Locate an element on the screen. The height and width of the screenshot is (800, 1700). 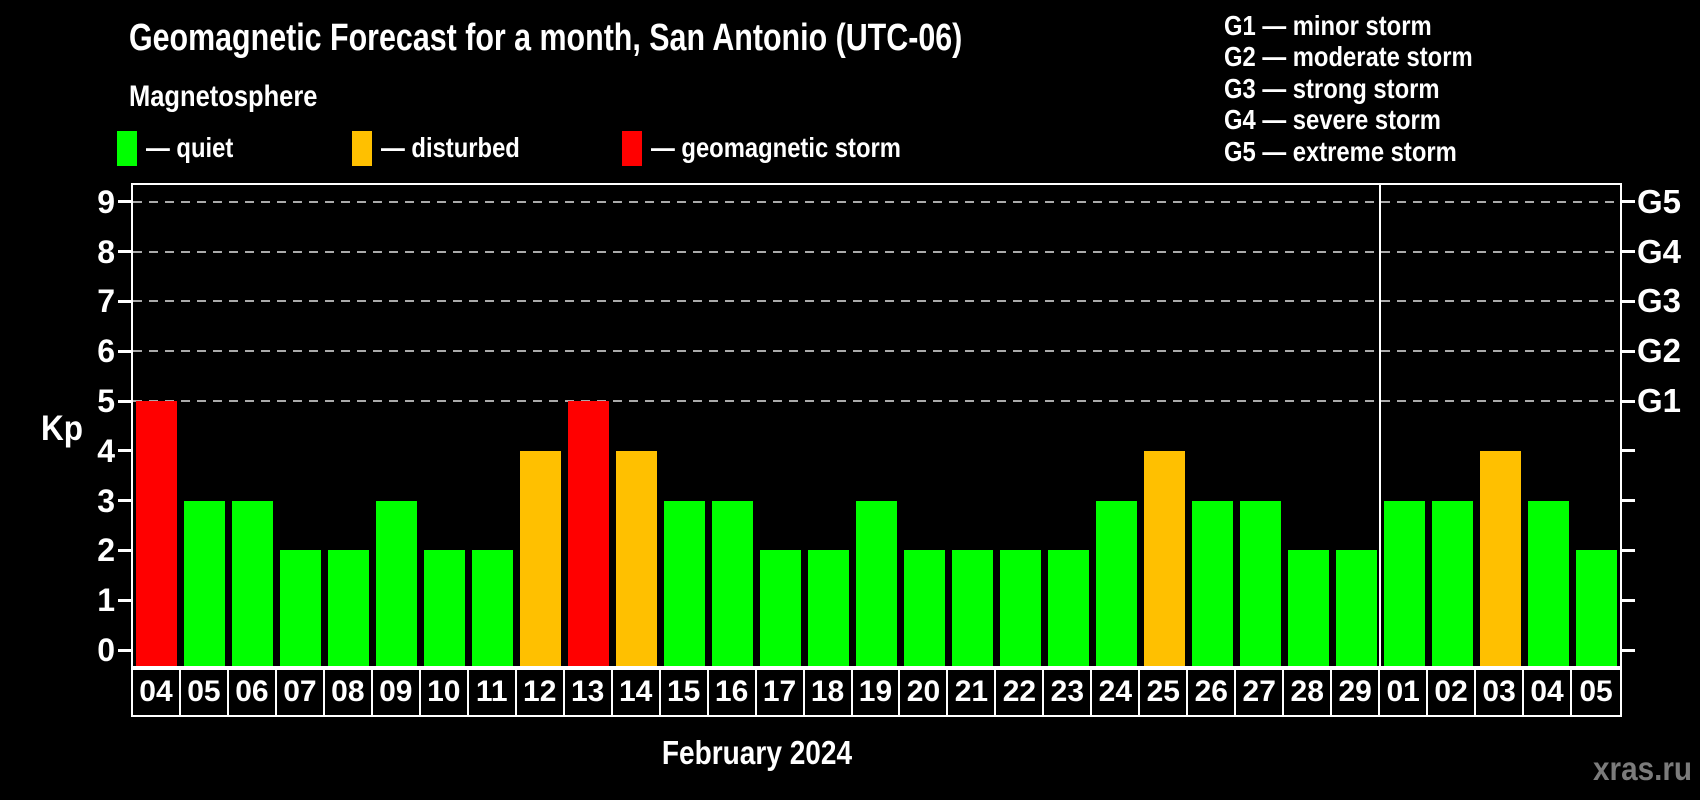
day-label-28: 28 is located at coordinates (1308, 692).